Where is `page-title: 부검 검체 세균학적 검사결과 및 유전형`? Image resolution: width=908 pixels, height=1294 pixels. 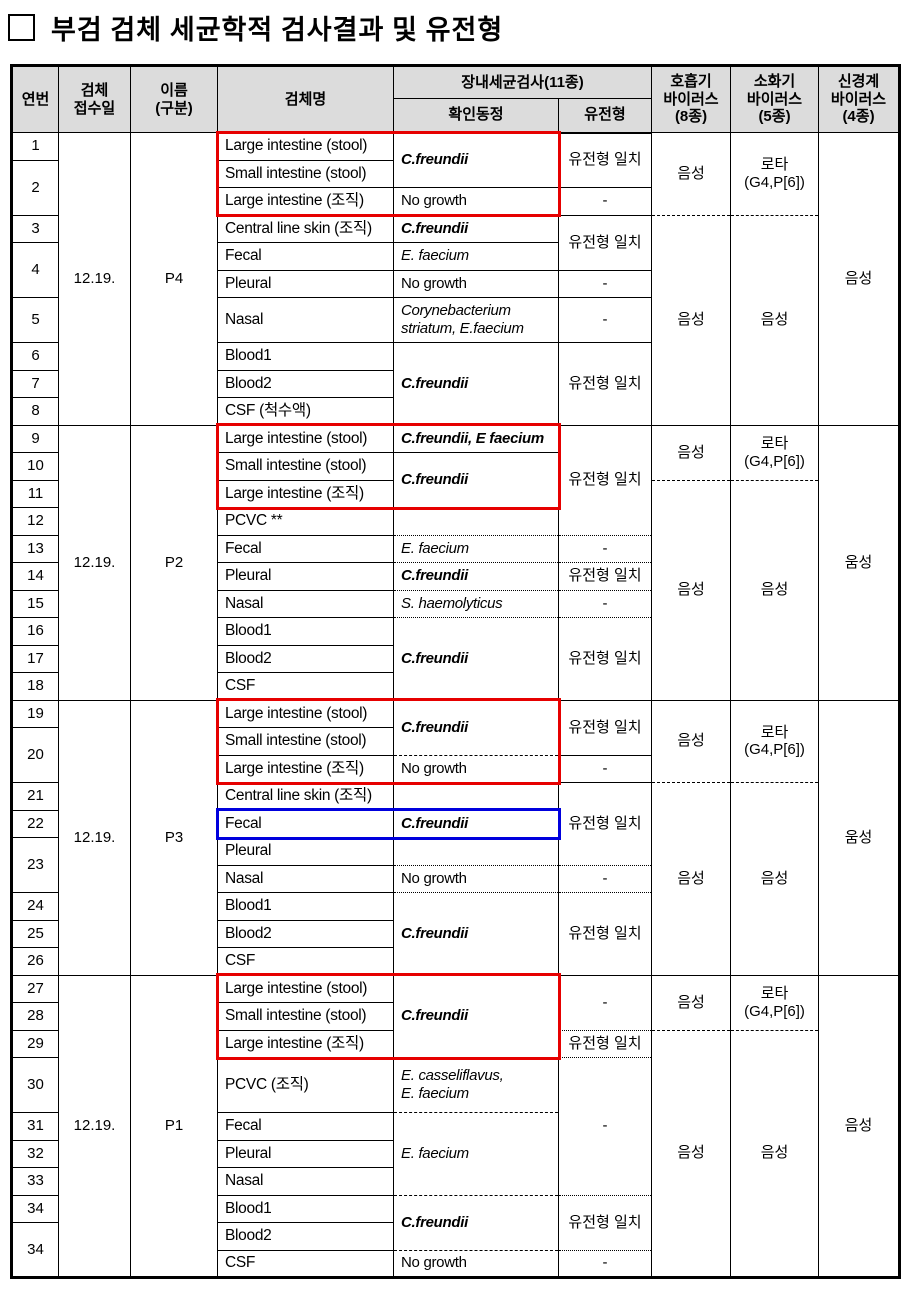
page-title: 부검 검체 세균학적 검사결과 및 유전형 is located at coordinates (277, 30).